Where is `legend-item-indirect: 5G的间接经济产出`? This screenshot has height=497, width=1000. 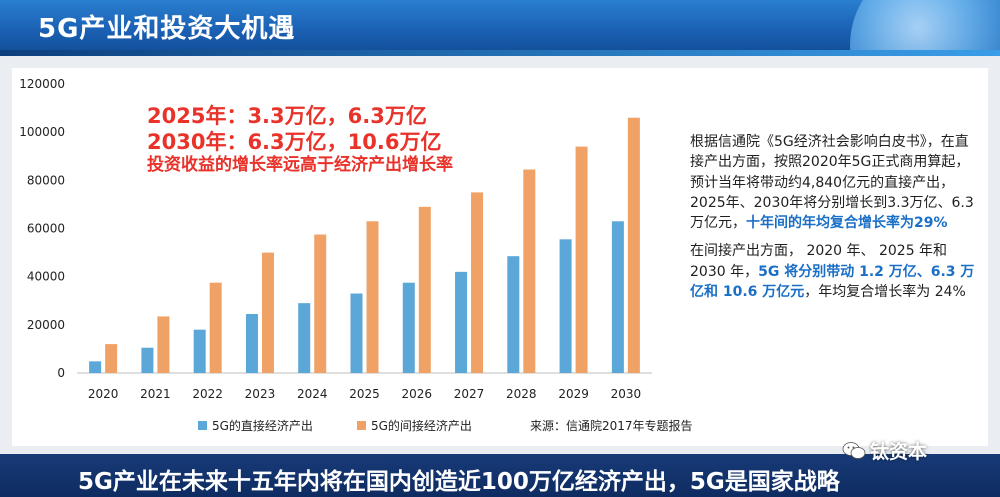 legend-item-indirect: 5G的间接经济产出 is located at coordinates (414, 425).